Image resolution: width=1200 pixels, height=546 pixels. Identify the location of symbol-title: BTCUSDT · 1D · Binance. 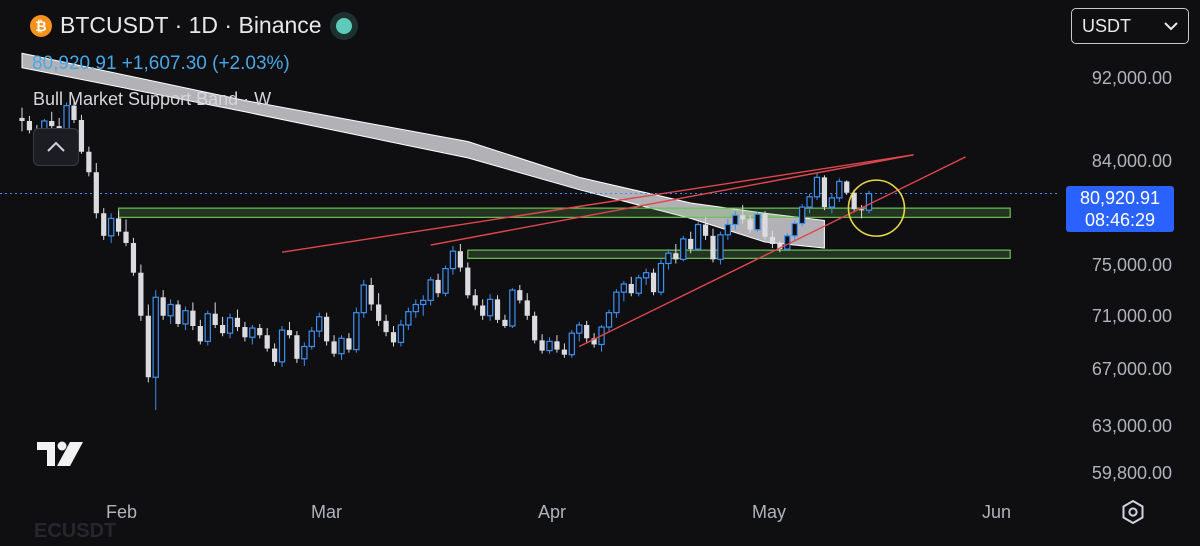
(191, 25).